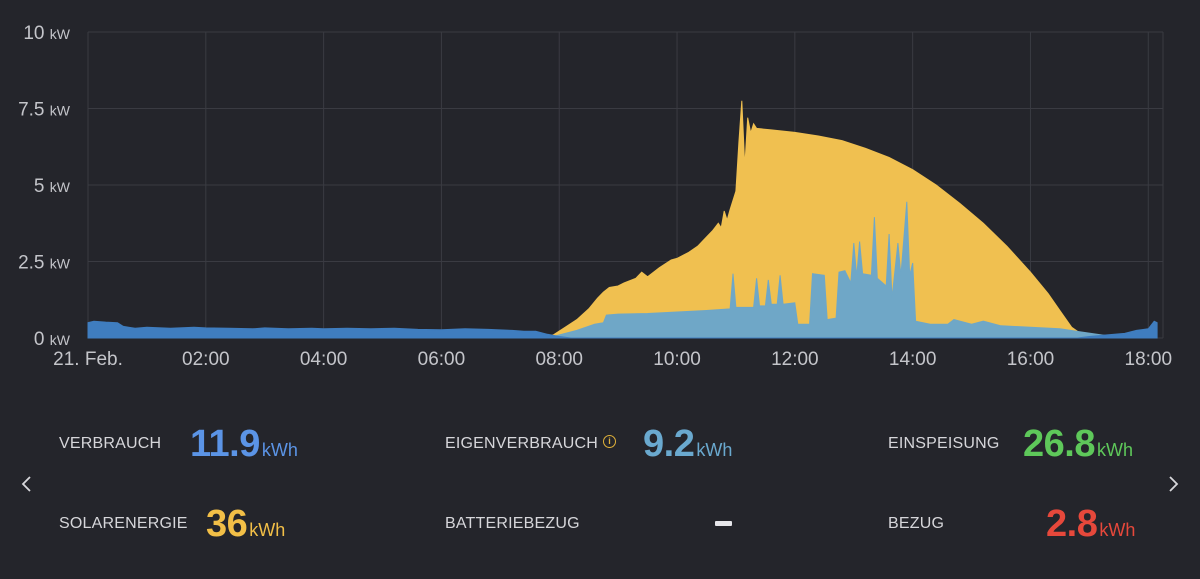  Describe the element at coordinates (916, 523) in the screenshot. I see `bezug-label: BEZUG` at that location.